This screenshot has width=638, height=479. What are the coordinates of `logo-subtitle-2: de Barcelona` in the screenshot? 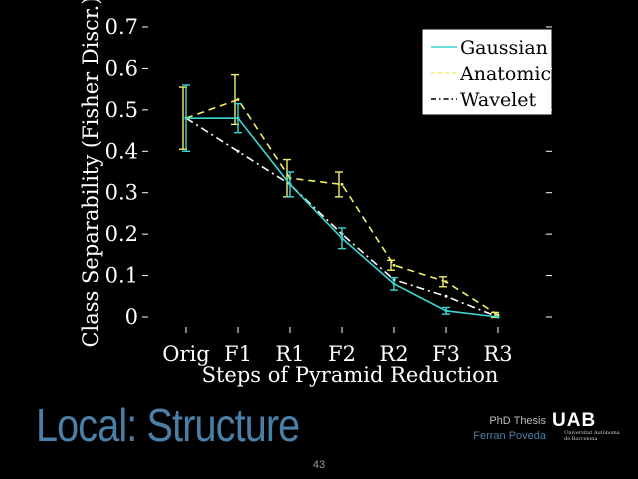 It's located at (581, 439).